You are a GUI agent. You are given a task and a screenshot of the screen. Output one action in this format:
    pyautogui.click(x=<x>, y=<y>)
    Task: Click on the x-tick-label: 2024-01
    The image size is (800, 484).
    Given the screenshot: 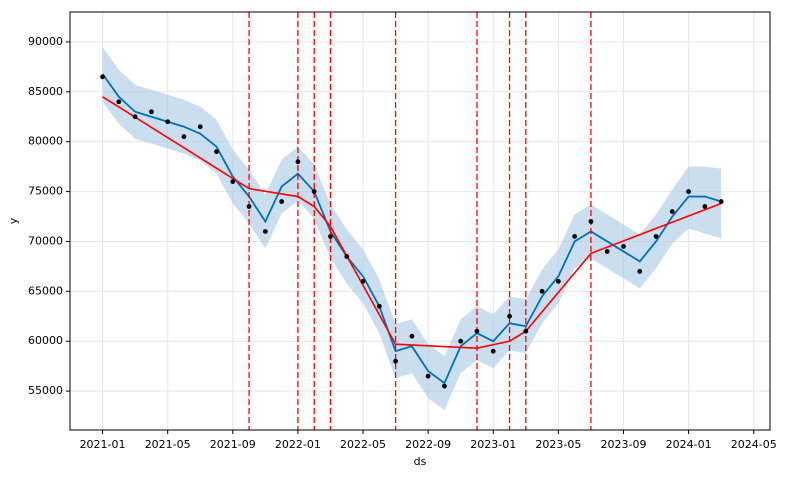 What is the action you would take?
    pyautogui.click(x=689, y=444)
    